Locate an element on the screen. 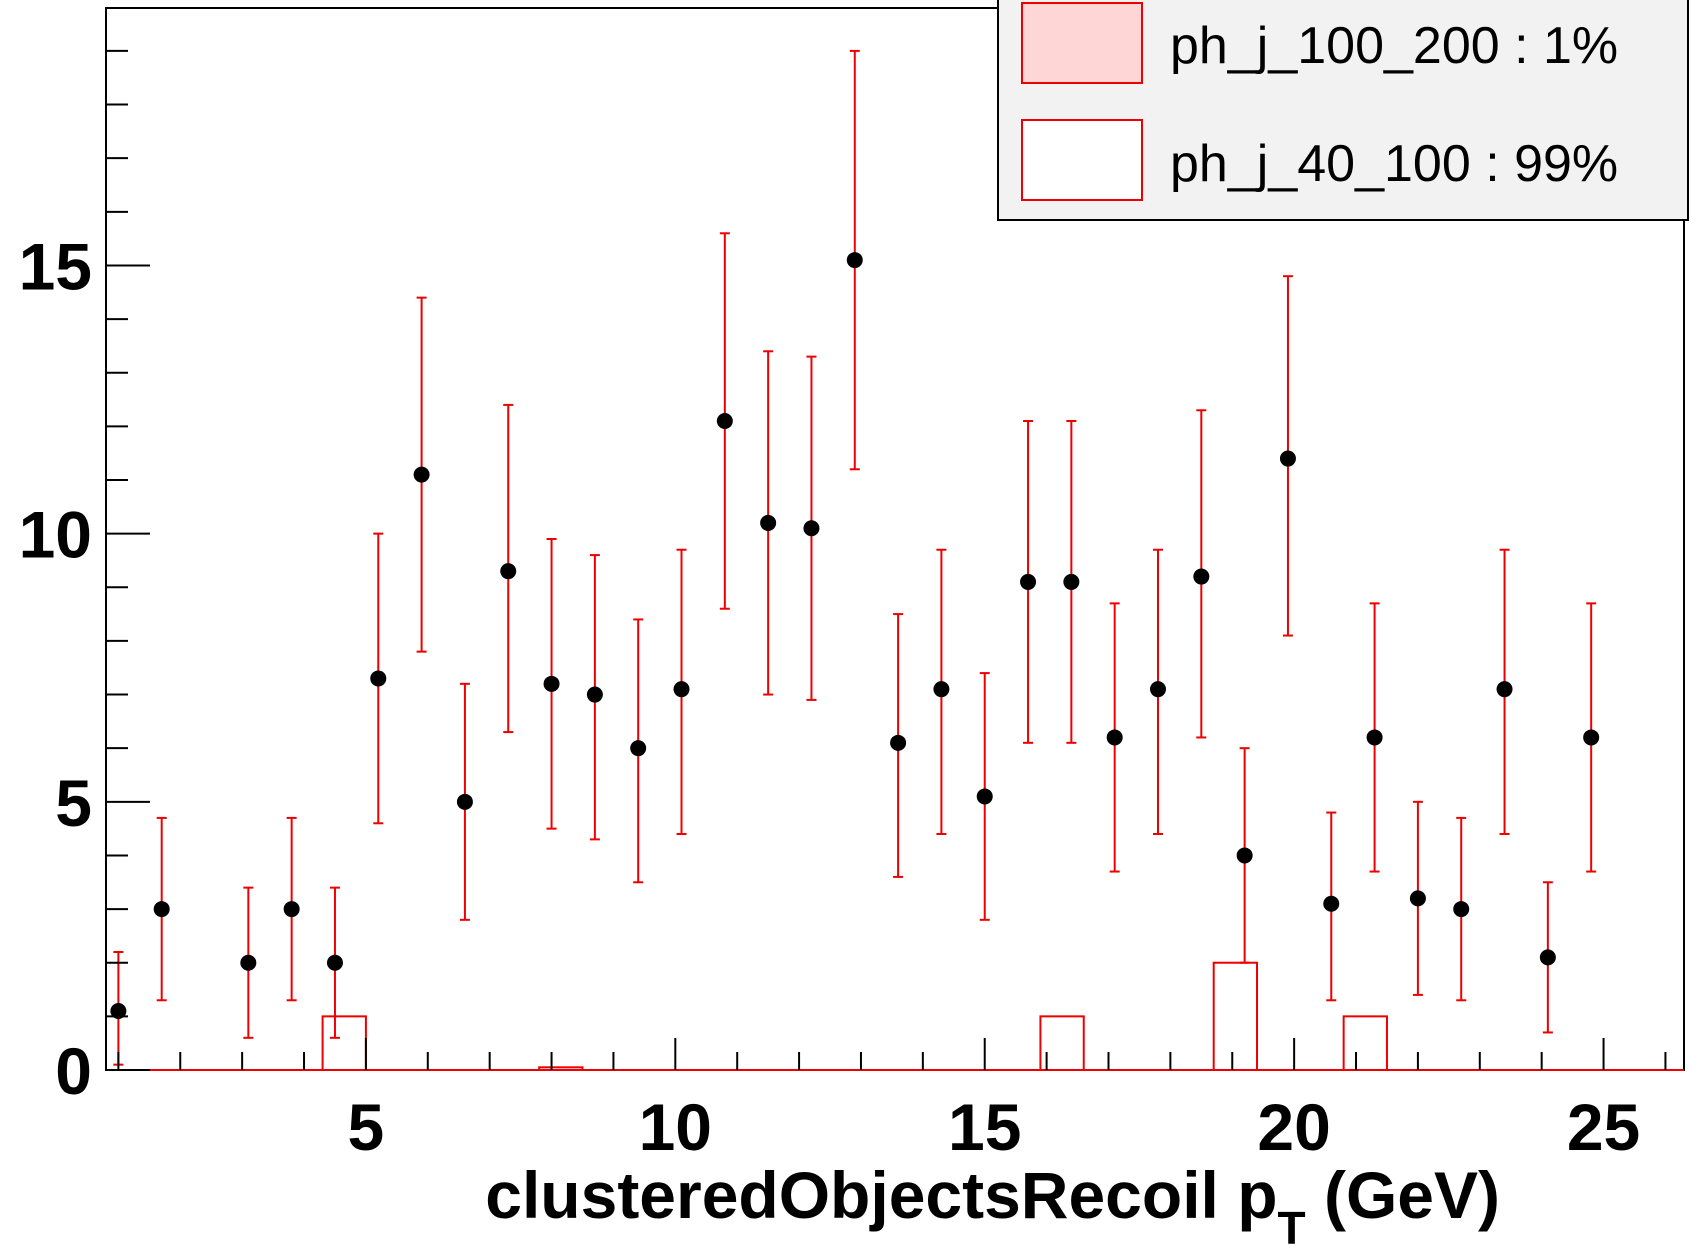 The height and width of the screenshot is (1258, 1691). legend: ph_j_100_200 : 1% ph_j_40_100 : 99% is located at coordinates (1343, 110).